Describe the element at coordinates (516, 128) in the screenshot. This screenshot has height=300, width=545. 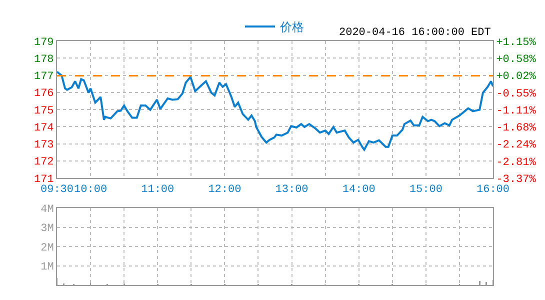
I see `y2-tick-label: -1.68%` at that location.